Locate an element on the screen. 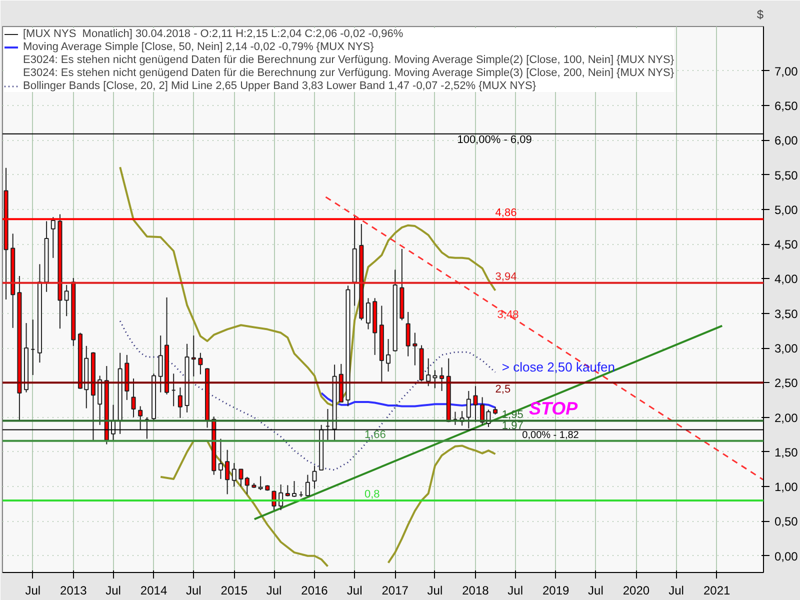  y-tick-label: 5,50 is located at coordinates (786, 175).